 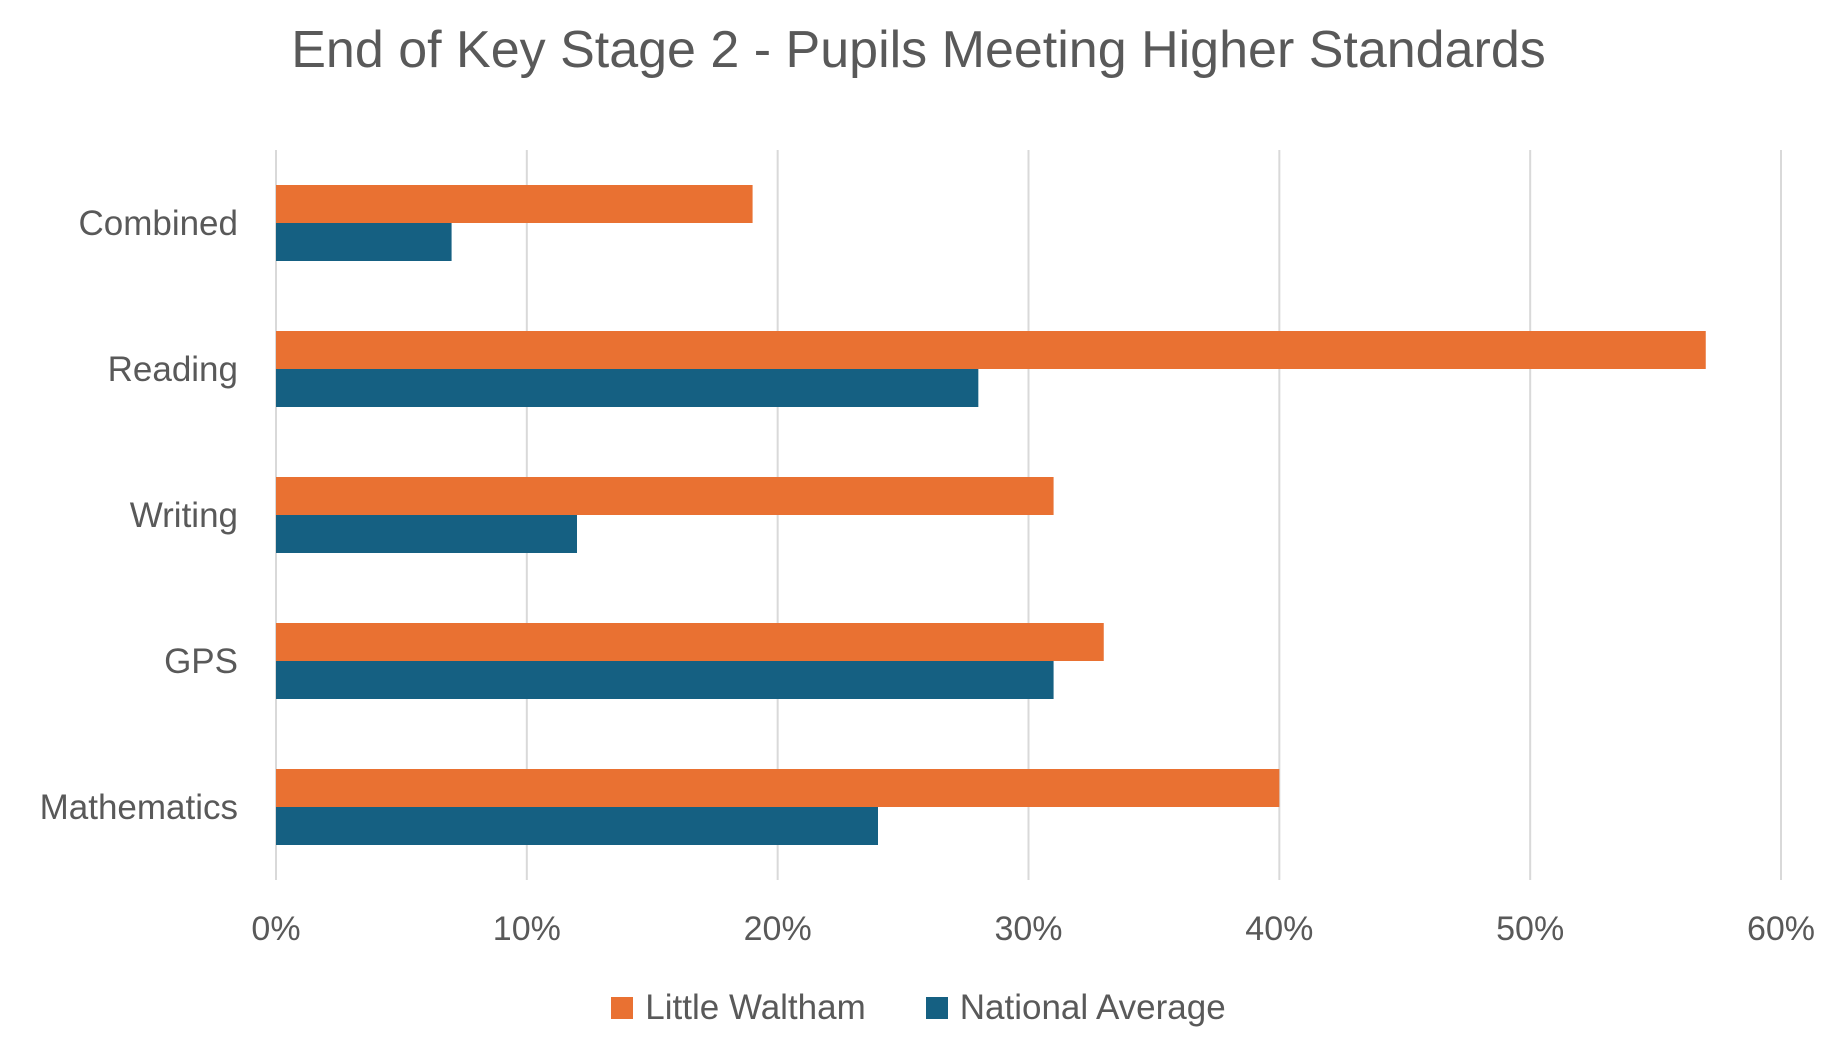 What do you see at coordinates (158, 223) in the screenshot?
I see `category-label: Combined` at bounding box center [158, 223].